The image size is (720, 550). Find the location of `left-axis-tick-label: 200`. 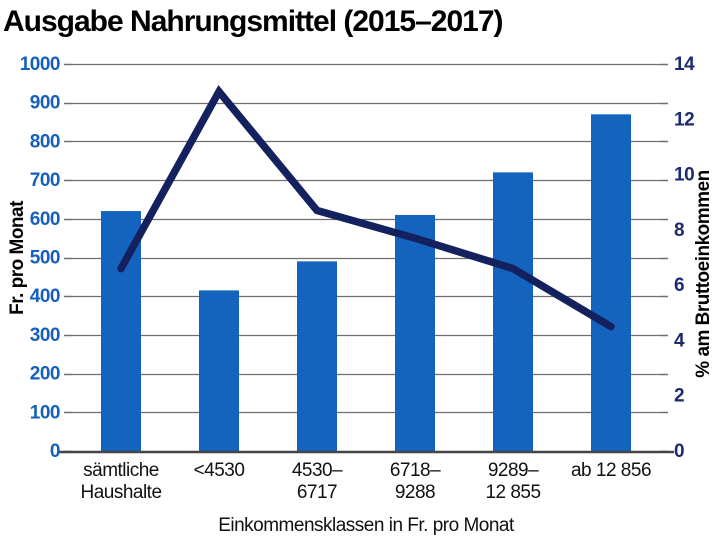

left-axis-tick-label: 200 is located at coordinates (45, 374).